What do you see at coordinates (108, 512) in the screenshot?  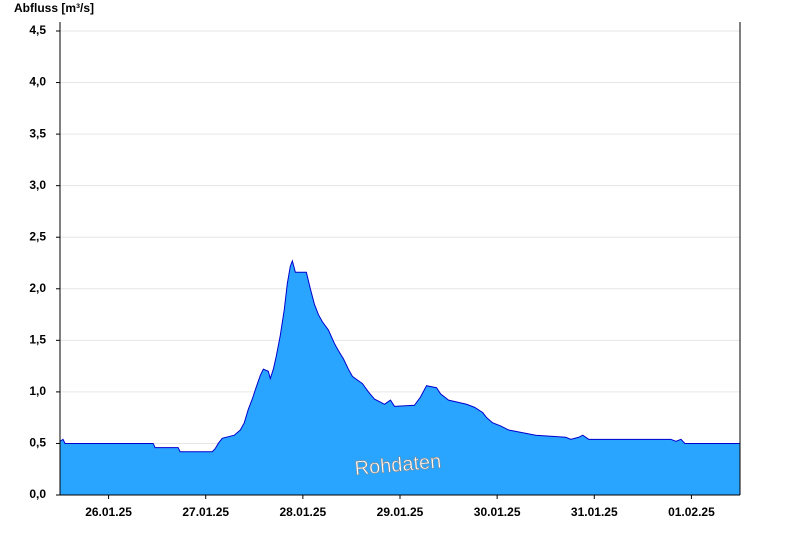 I see `x-tick-label: 26.01.25` at bounding box center [108, 512].